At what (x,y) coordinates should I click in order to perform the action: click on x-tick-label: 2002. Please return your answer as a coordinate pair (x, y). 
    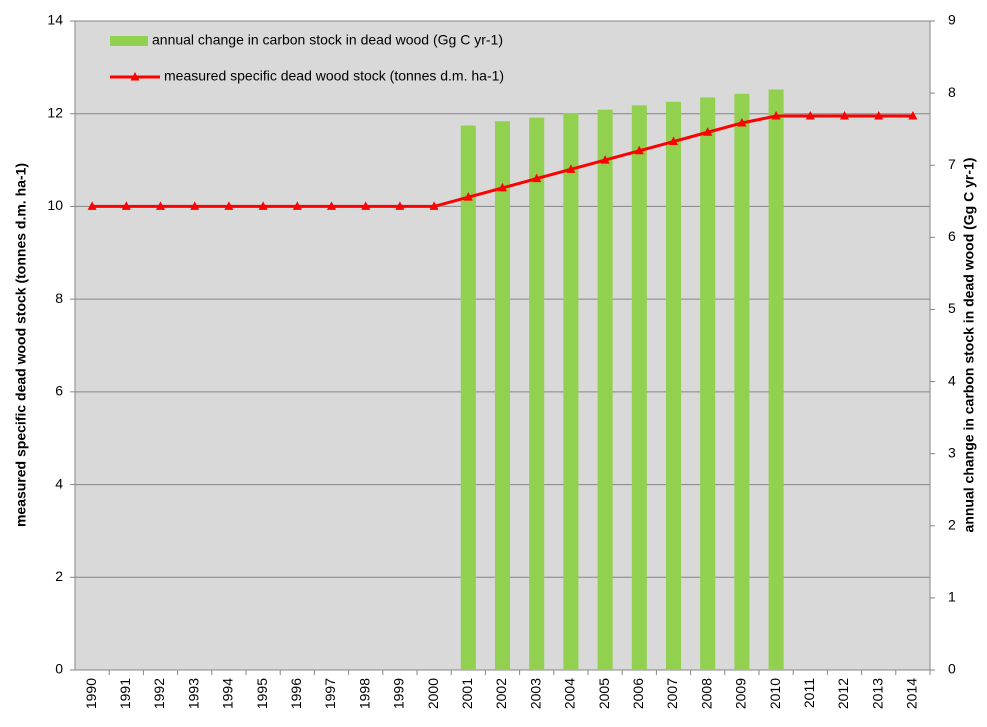
    Looking at the image, I should click on (501, 693).